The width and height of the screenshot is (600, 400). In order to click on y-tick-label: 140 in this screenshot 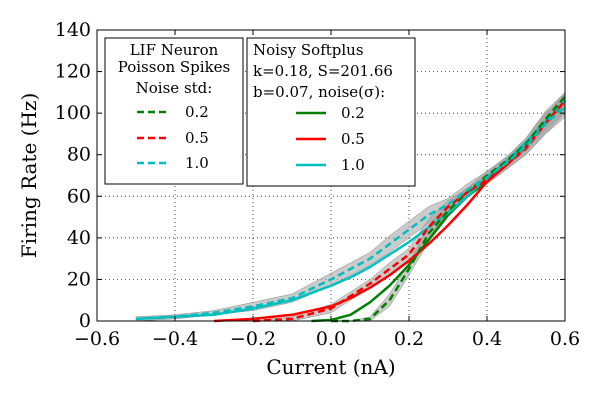, I will do `click(73, 30)`.